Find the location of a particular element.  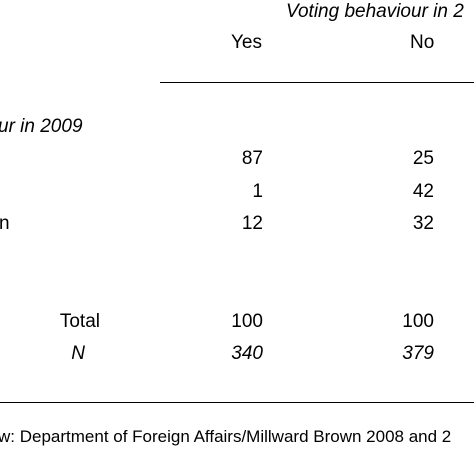

total-label: Total is located at coordinates (79, 321).